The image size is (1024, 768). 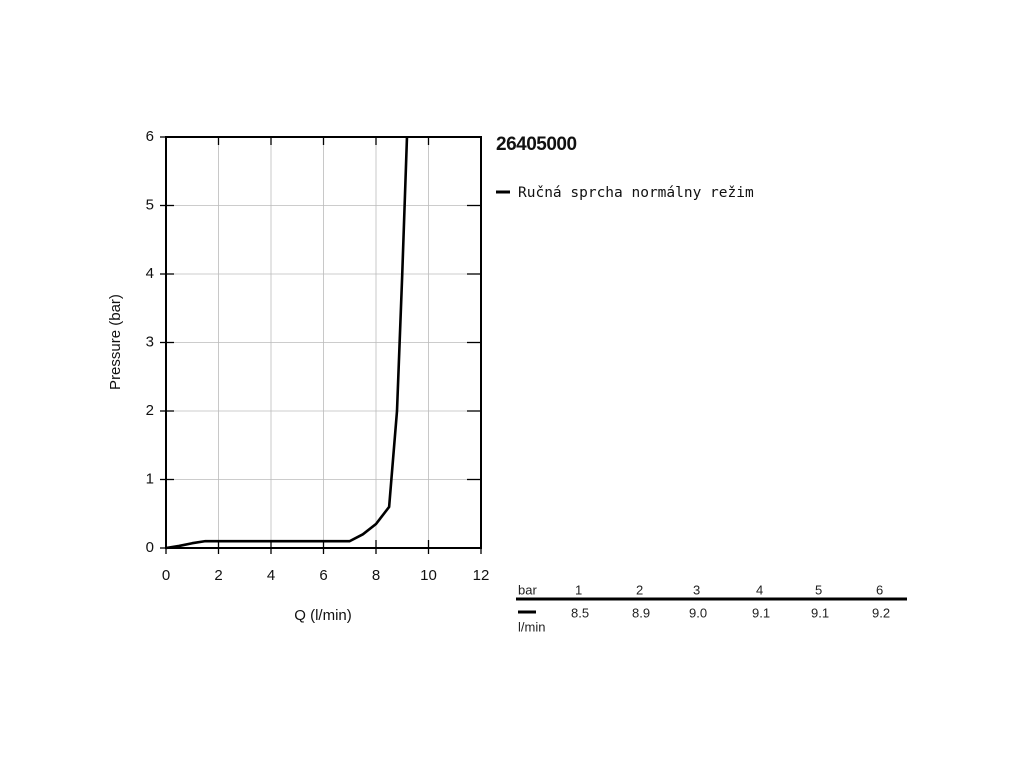 What do you see at coordinates (150, 273) in the screenshot?
I see `y-tick-label: 4` at bounding box center [150, 273].